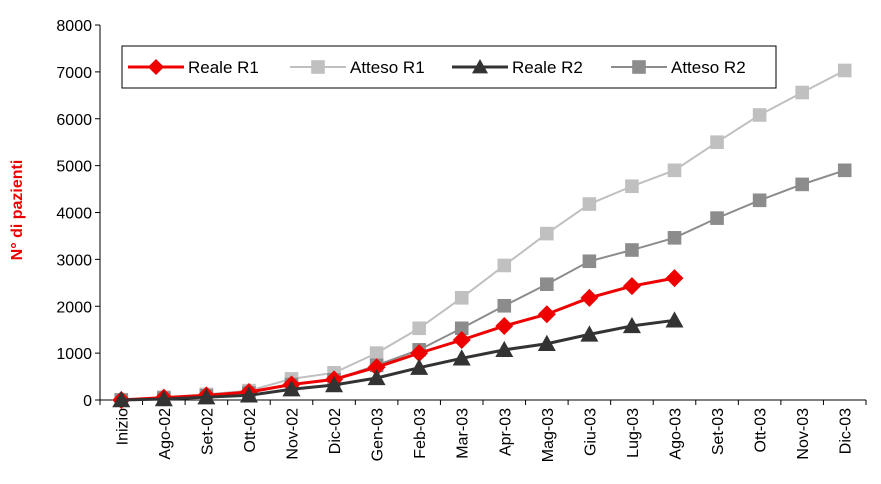  Describe the element at coordinates (547, 67) in the screenshot. I see `legend-label: Reale R2` at that location.